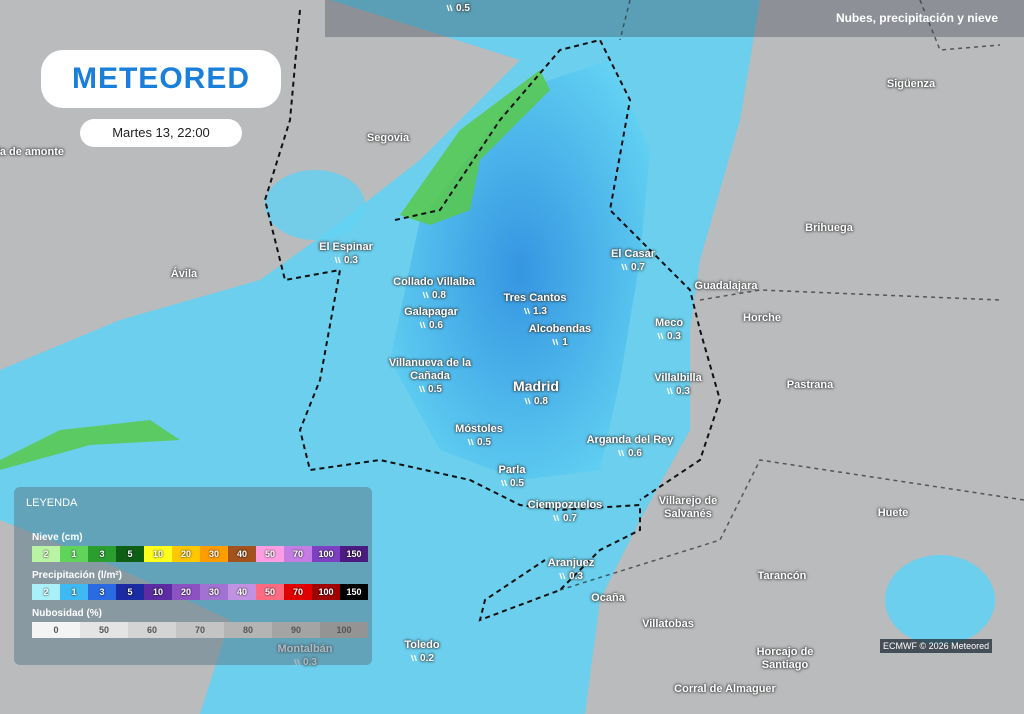 Image resolution: width=1024 pixels, height=714 pixels. Describe the element at coordinates (608, 598) in the screenshot. I see `place-label: Ocaña` at that location.